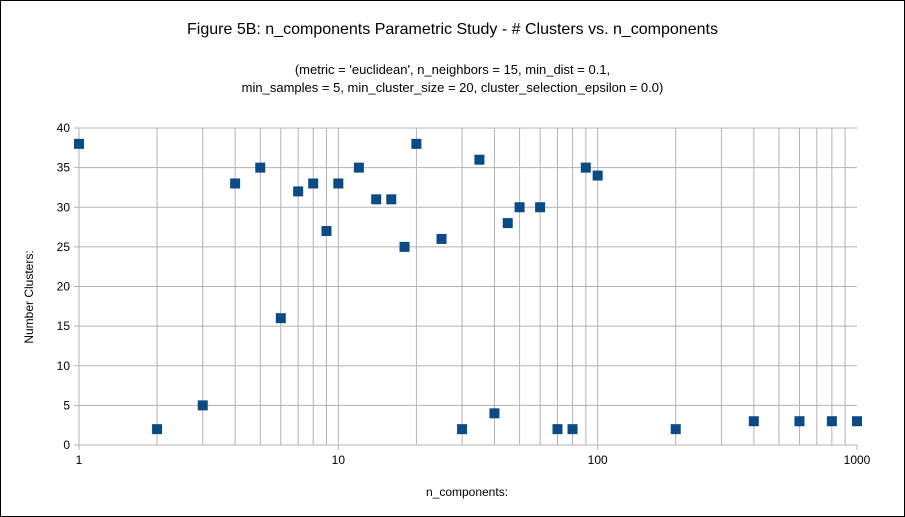 This screenshot has width=905, height=517. Describe the element at coordinates (79, 460) in the screenshot. I see `x-tick-label: 1` at that location.